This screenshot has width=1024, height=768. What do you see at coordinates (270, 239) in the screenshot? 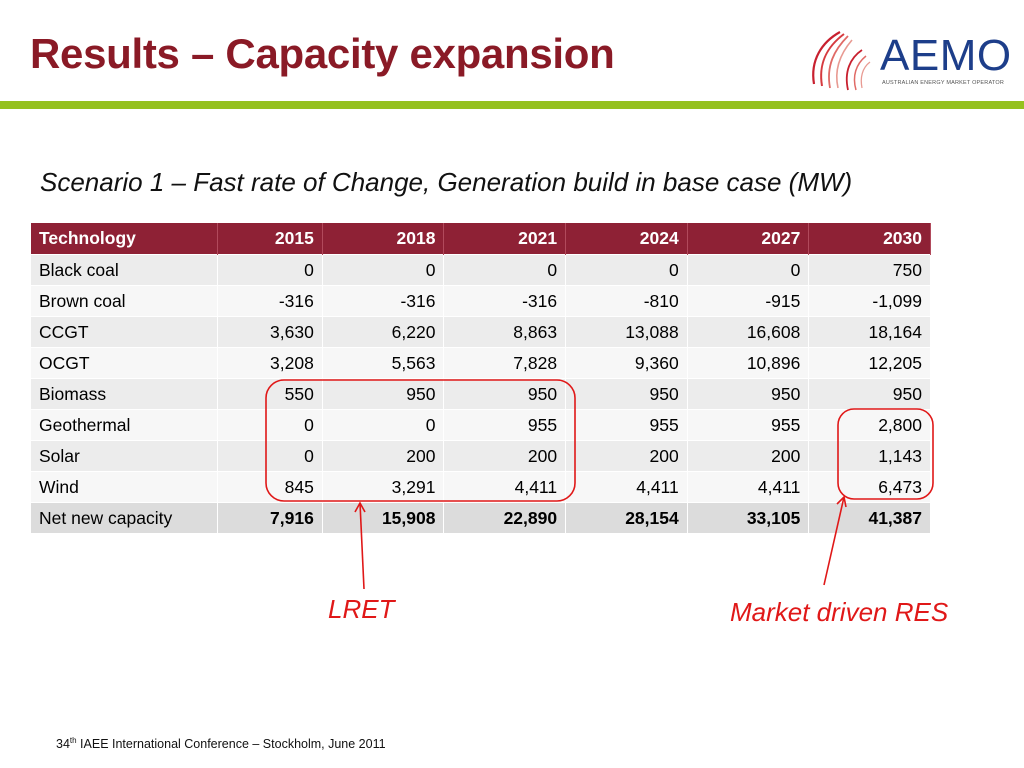
I see `column-header-2015: 2015` at bounding box center [270, 239].